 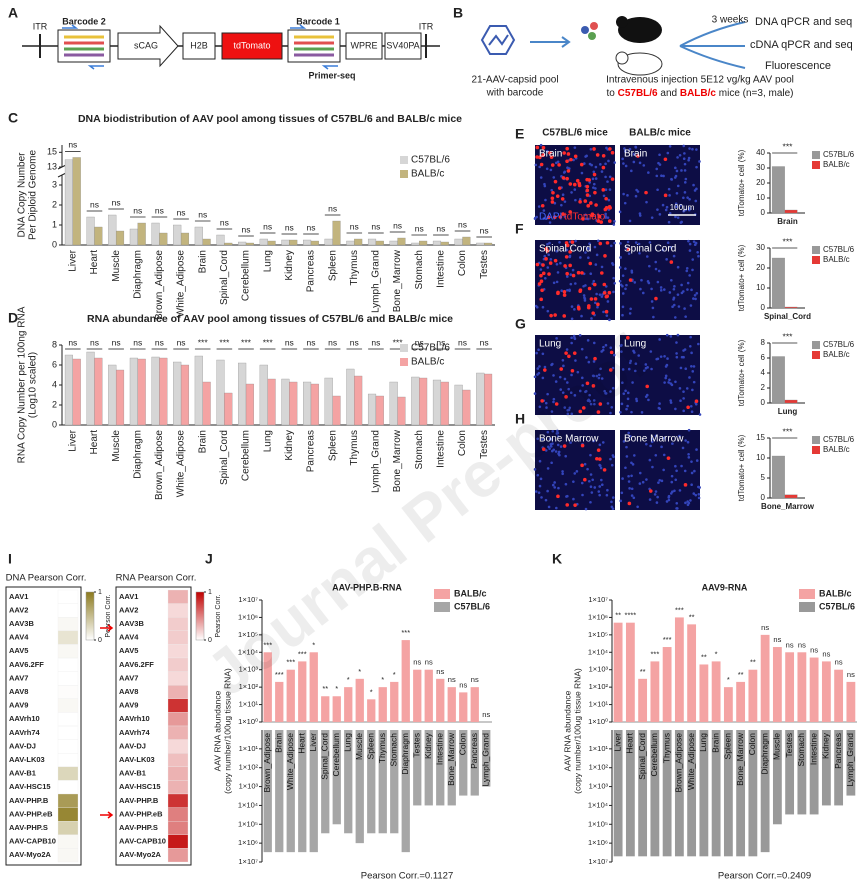 What do you see at coordinates (635, 154) in the screenshot?
I see `image-label: Brain` at bounding box center [635, 154].